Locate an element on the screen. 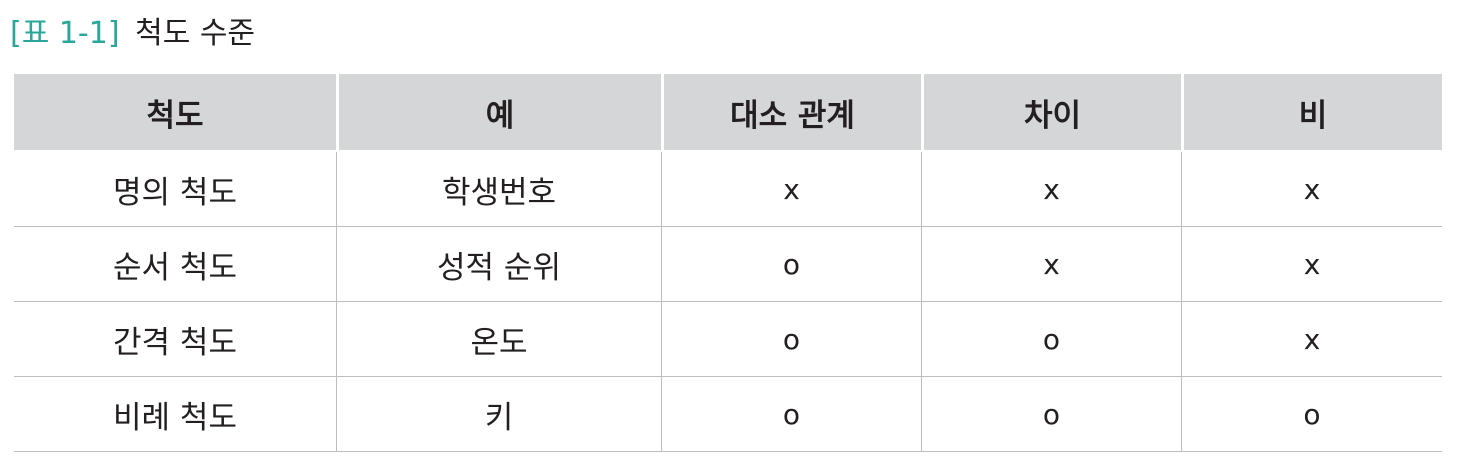  cell-scale: 비례 척도 is located at coordinates (175, 414).